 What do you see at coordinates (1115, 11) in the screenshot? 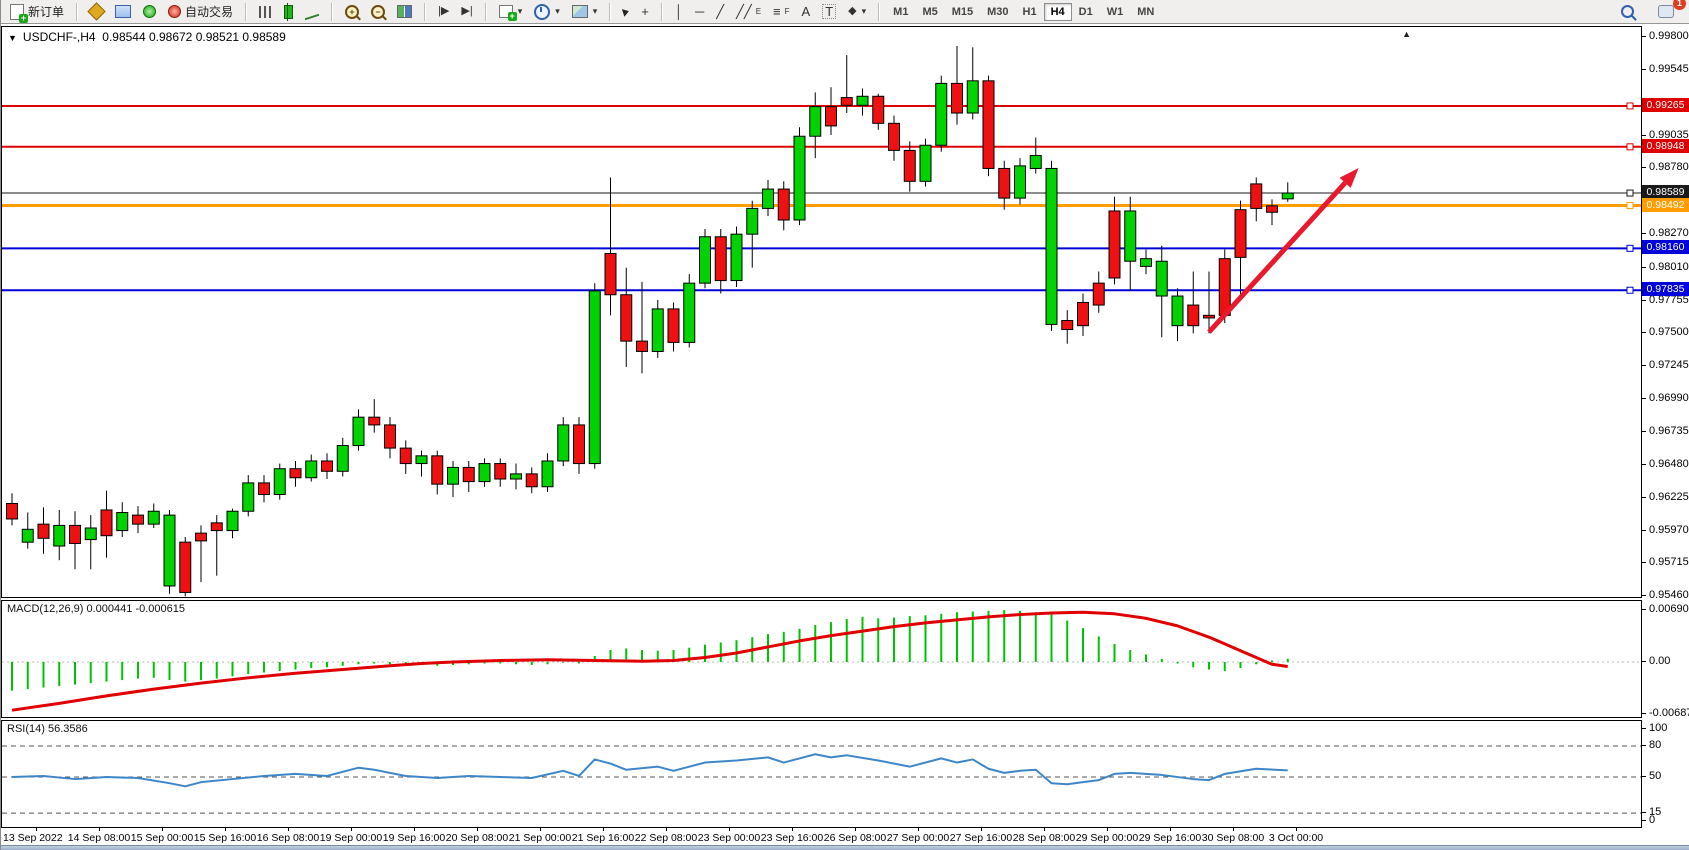
I see `timeframe-button-w1: W1` at bounding box center [1115, 11].